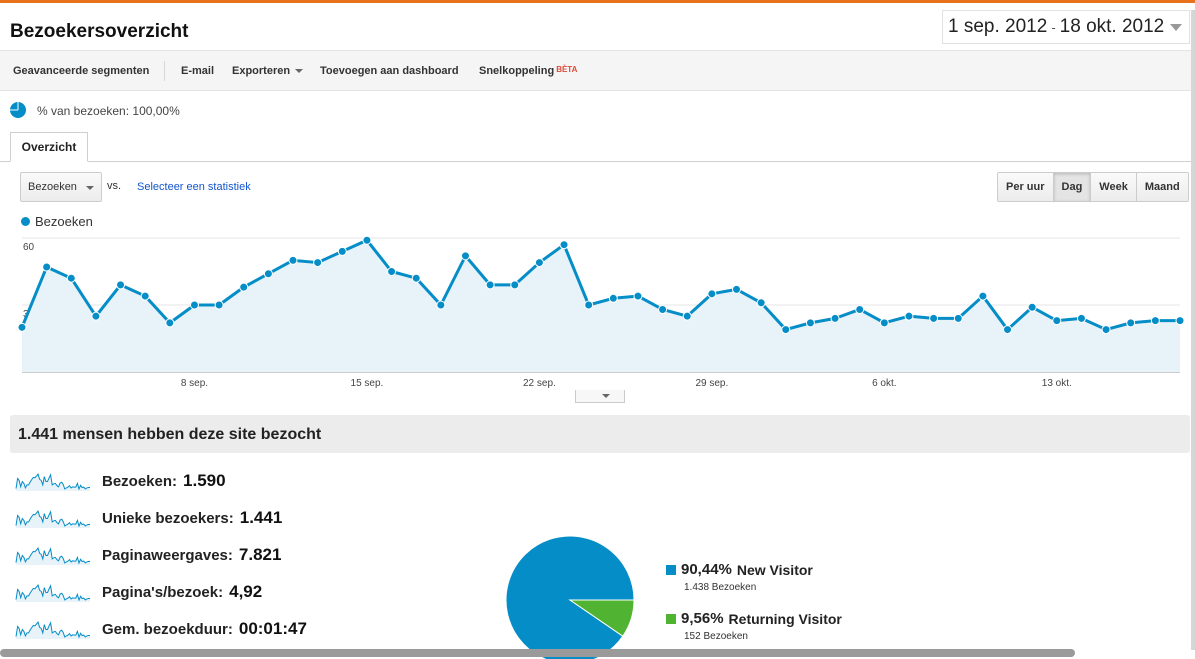 Image resolution: width=1195 pixels, height=659 pixels. Describe the element at coordinates (1193, 330) in the screenshot. I see `vertical-scrollbar` at that location.